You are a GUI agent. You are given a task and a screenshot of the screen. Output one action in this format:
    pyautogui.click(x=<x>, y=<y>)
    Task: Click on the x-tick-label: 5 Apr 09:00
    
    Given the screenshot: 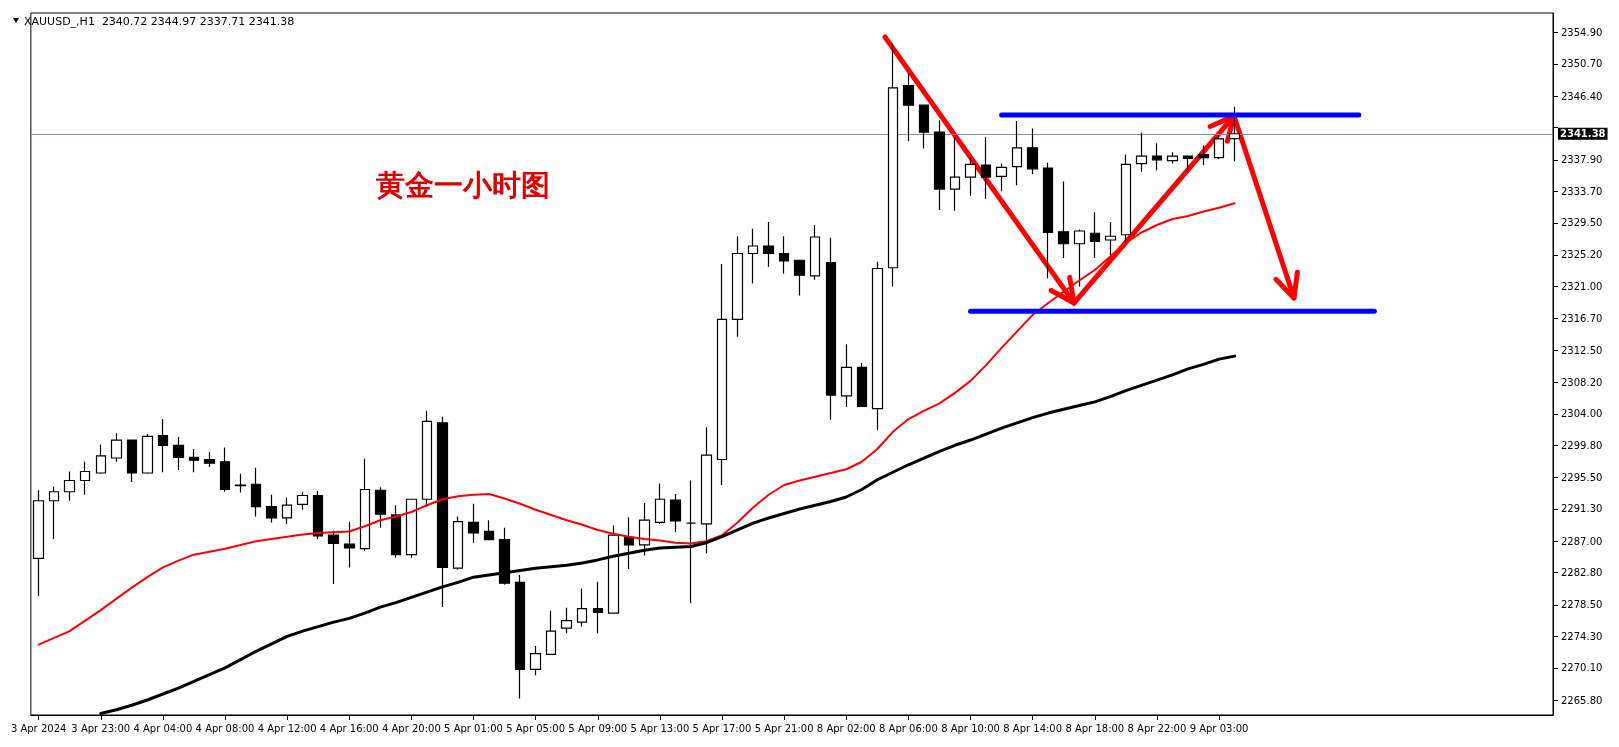 What is the action you would take?
    pyautogui.click(x=598, y=728)
    